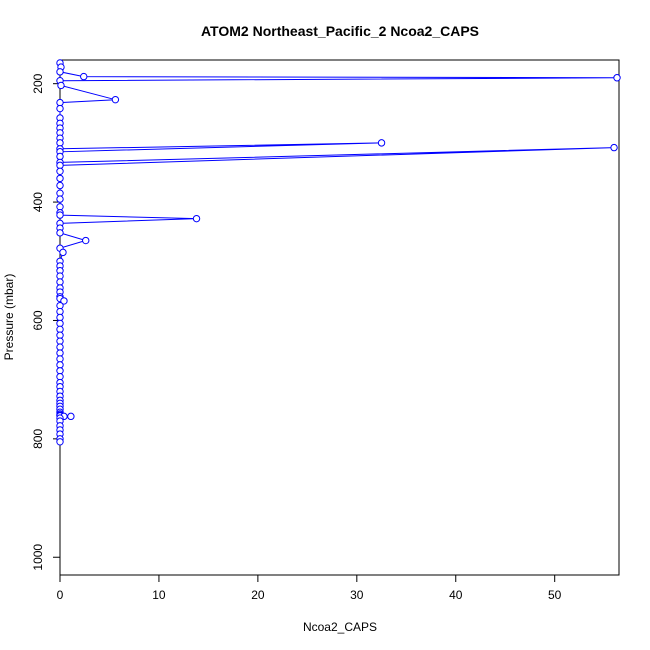 The width and height of the screenshot is (650, 650). What do you see at coordinates (456, 595) in the screenshot?
I see `x-tick-label: 40` at bounding box center [456, 595].